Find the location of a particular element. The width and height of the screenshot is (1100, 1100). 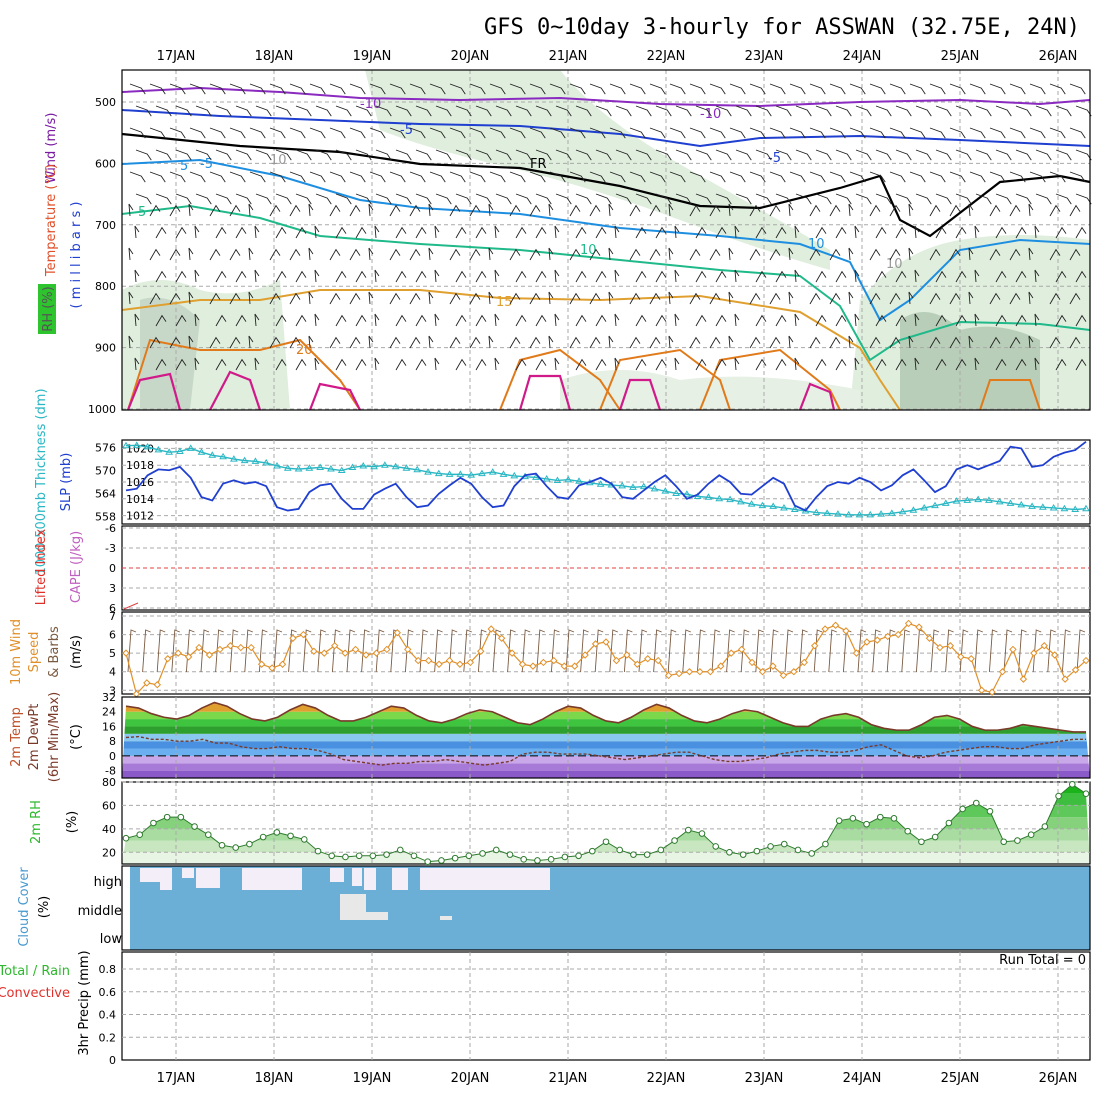

panel-frame is located at coordinates (606, 737).